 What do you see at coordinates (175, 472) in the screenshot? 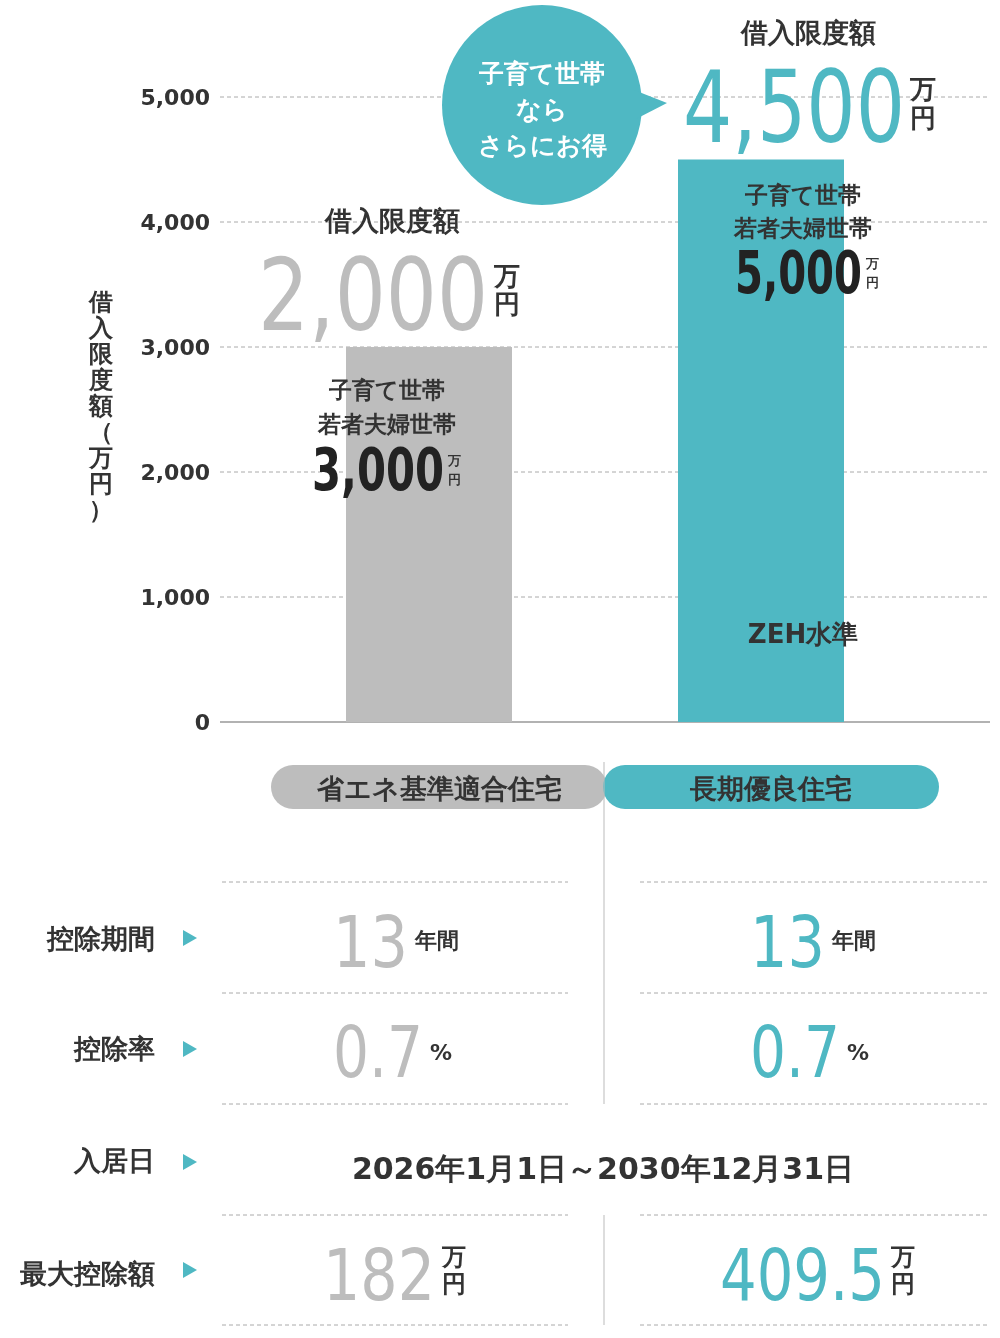
I see `y-tick-label: 2,000` at bounding box center [175, 472].